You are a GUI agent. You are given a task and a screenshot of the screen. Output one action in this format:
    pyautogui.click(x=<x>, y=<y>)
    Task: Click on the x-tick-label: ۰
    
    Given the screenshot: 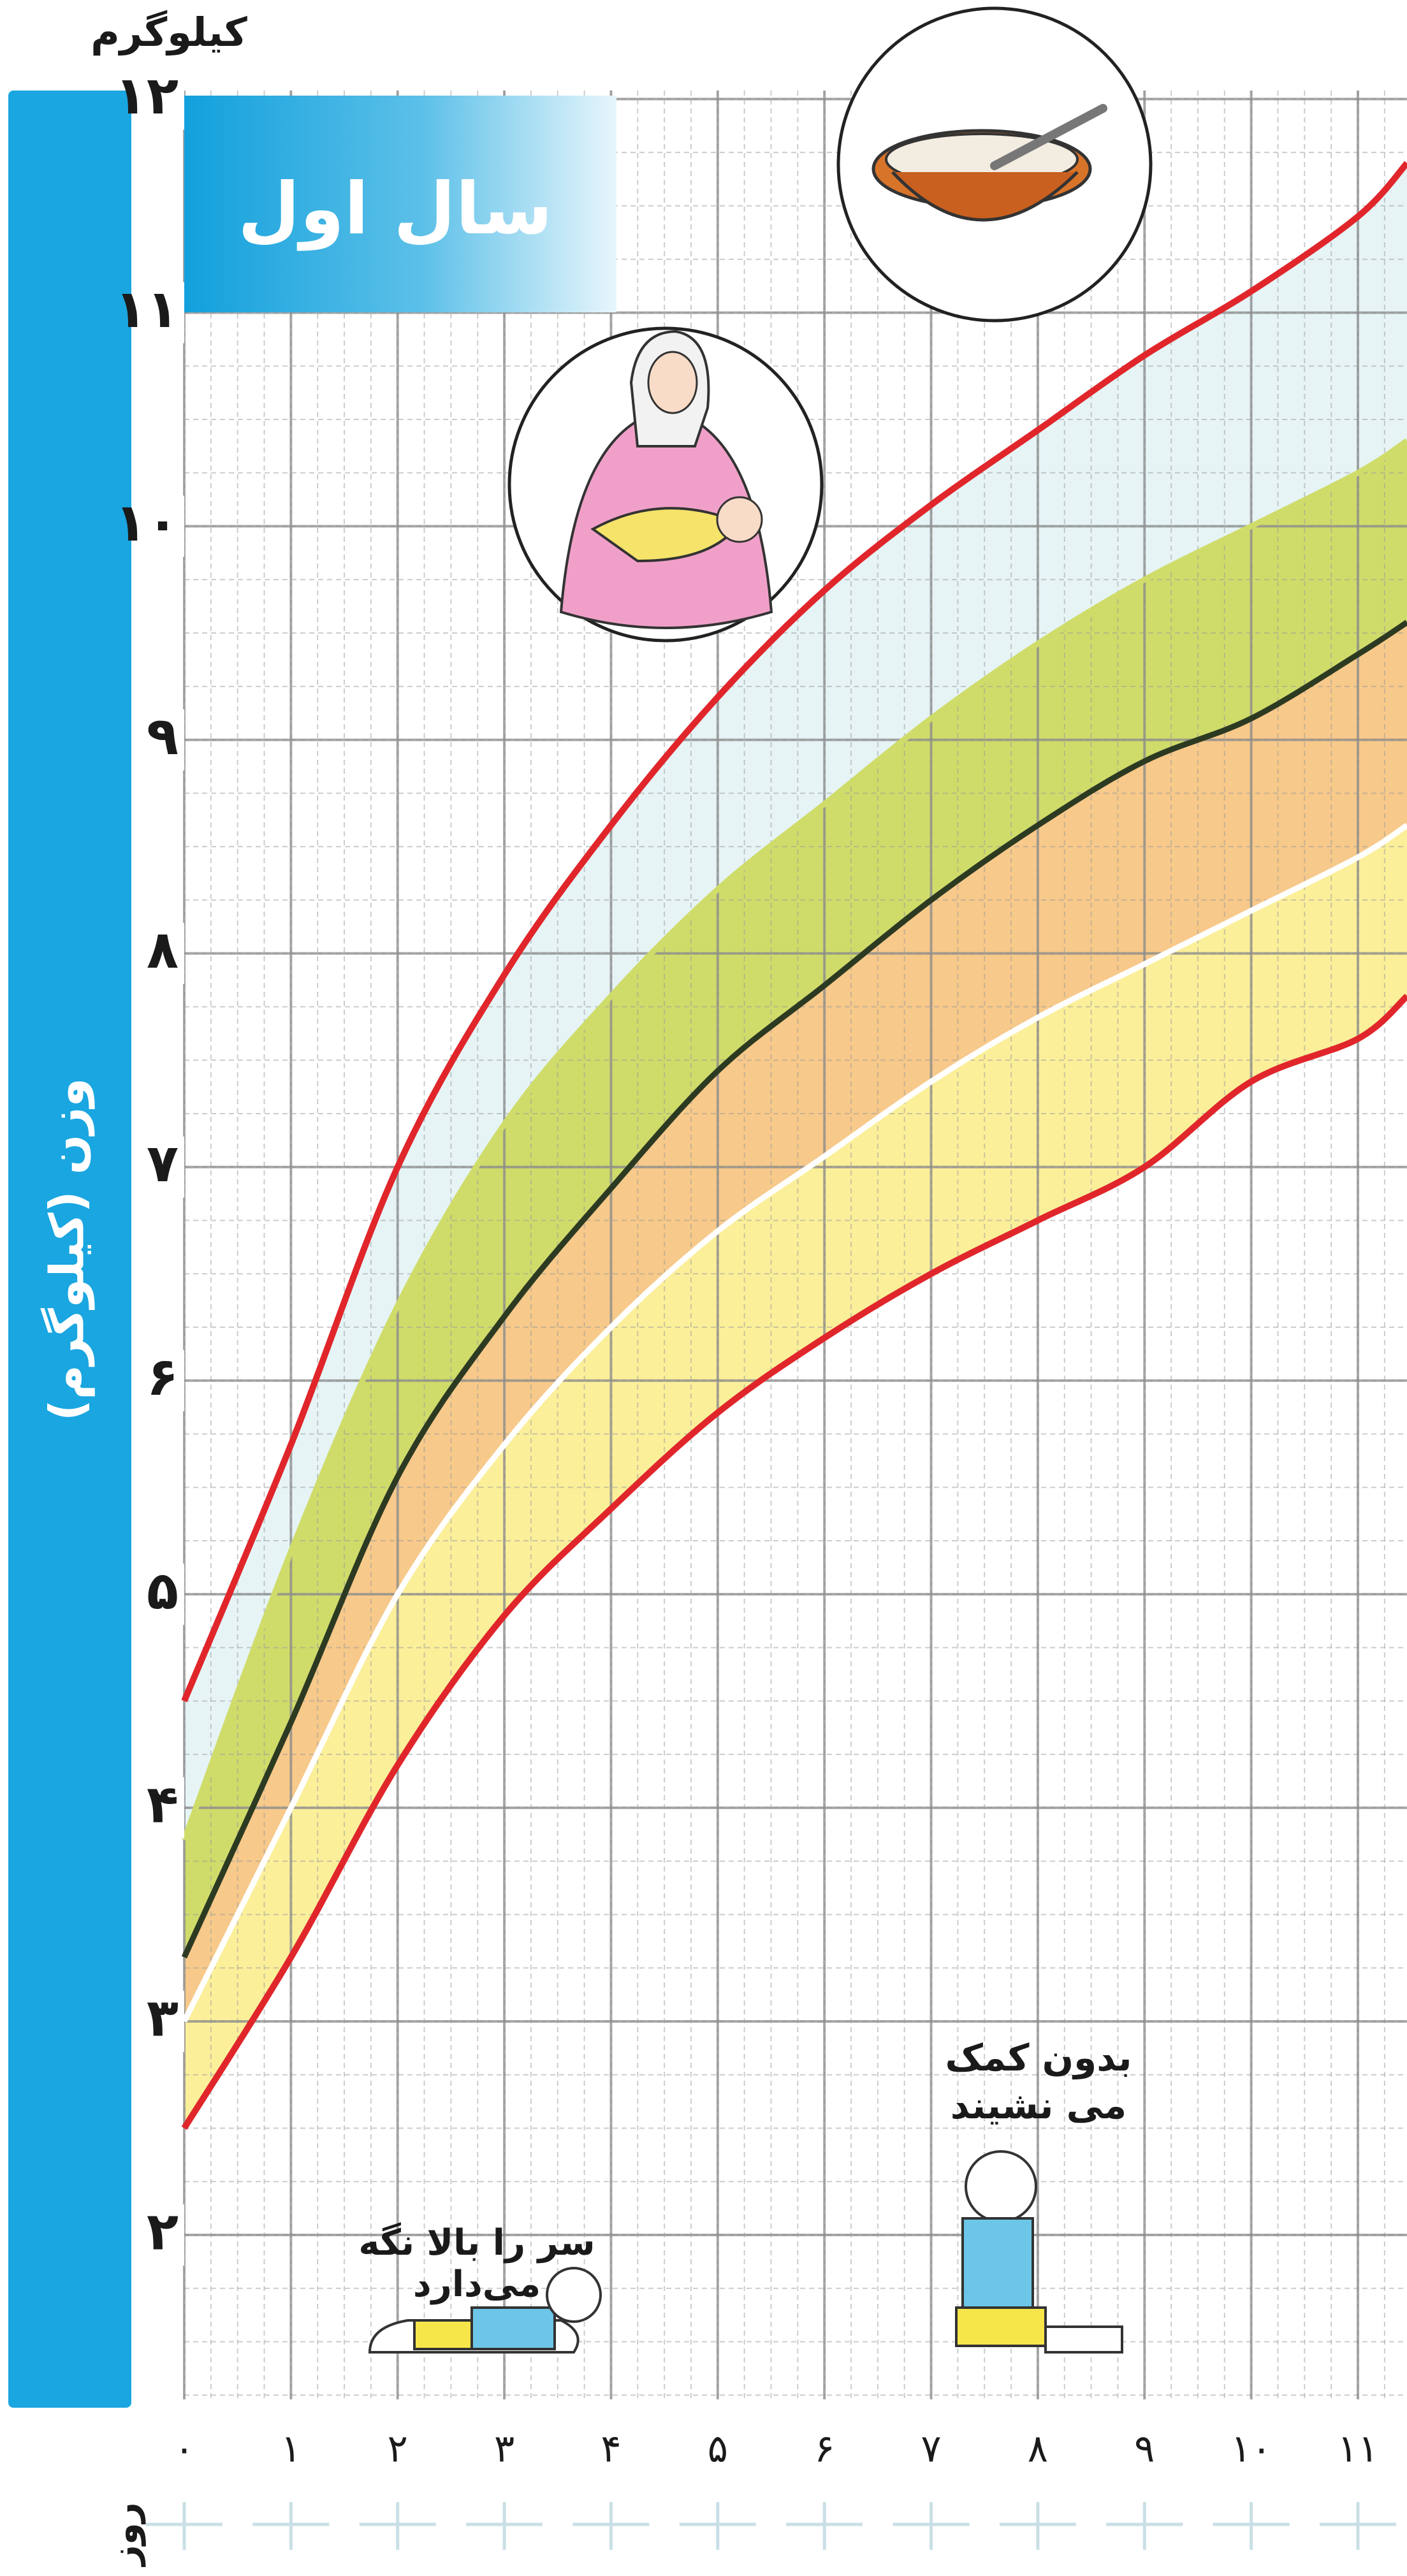 What is the action you would take?
    pyautogui.click(x=184, y=2449)
    